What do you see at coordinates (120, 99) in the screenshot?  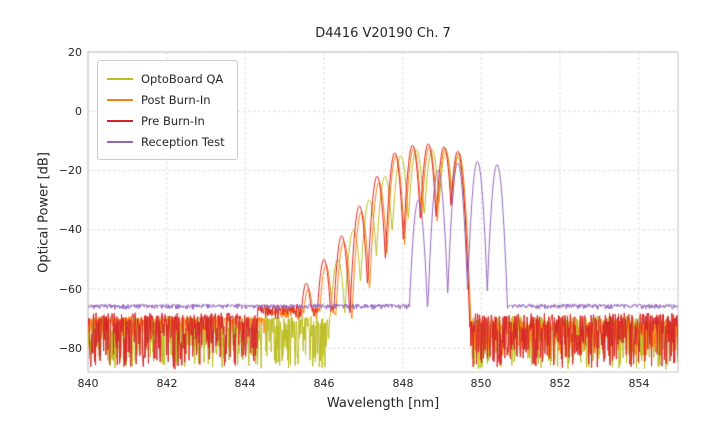 I see `legend-swatch-post-burn-in` at bounding box center [120, 99].